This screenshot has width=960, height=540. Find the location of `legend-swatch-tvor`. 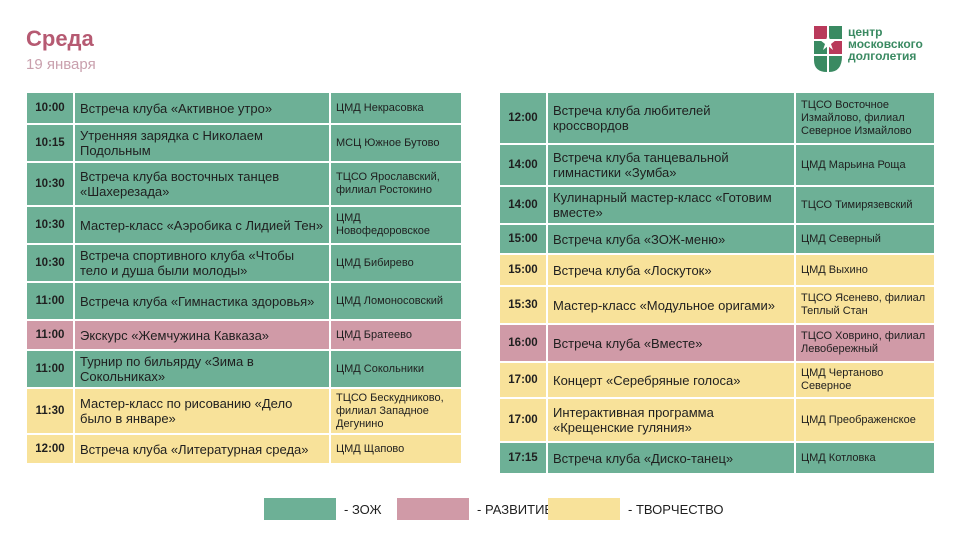

legend-swatch-tvor is located at coordinates (584, 509).